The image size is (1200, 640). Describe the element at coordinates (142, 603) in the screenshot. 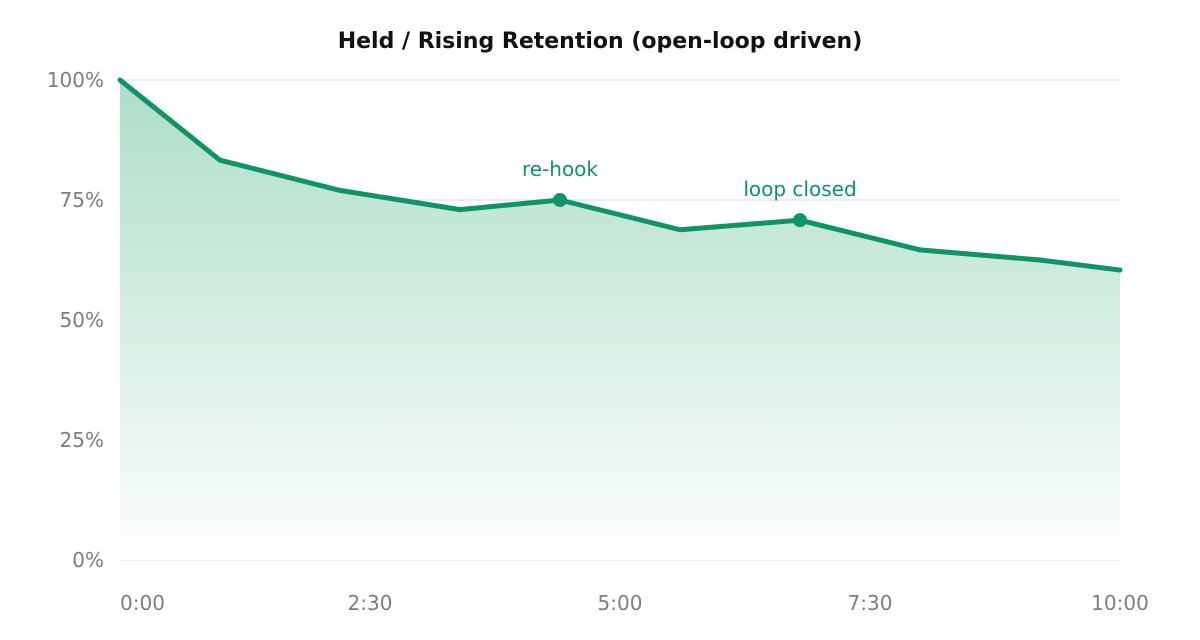

I see `x-tick-label: 0:00` at that location.